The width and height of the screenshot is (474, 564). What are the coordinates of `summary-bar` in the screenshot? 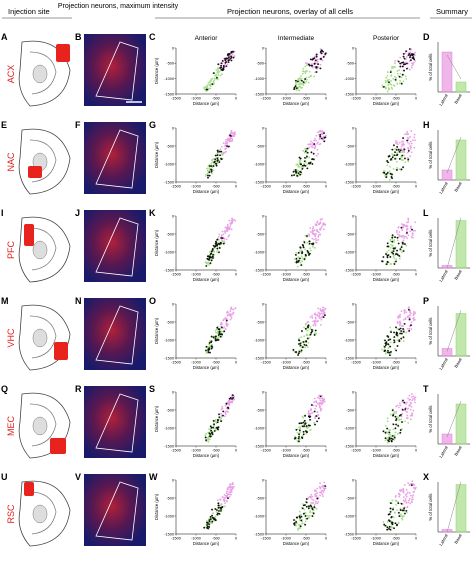 It's located at (461, 160).